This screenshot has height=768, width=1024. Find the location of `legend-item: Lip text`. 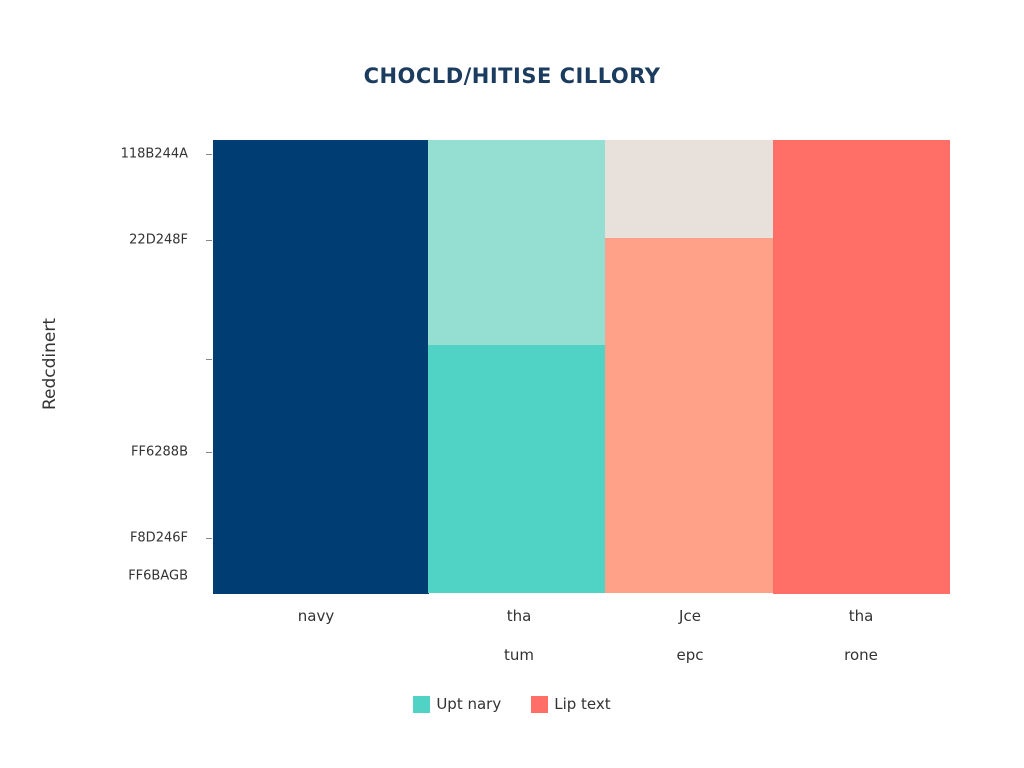

legend-item: Lip text is located at coordinates (571, 704).